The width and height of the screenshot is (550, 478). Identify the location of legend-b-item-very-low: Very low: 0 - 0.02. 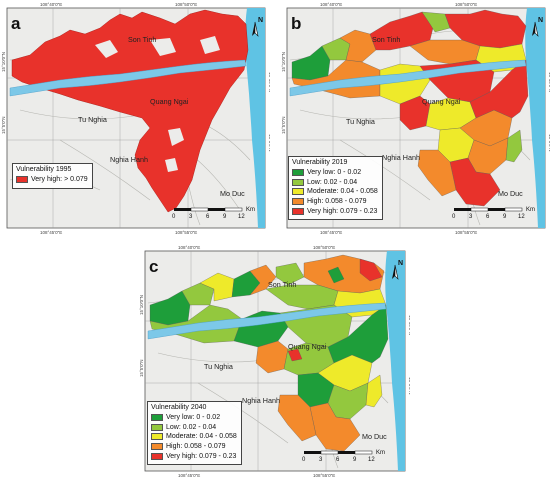
(335, 173).